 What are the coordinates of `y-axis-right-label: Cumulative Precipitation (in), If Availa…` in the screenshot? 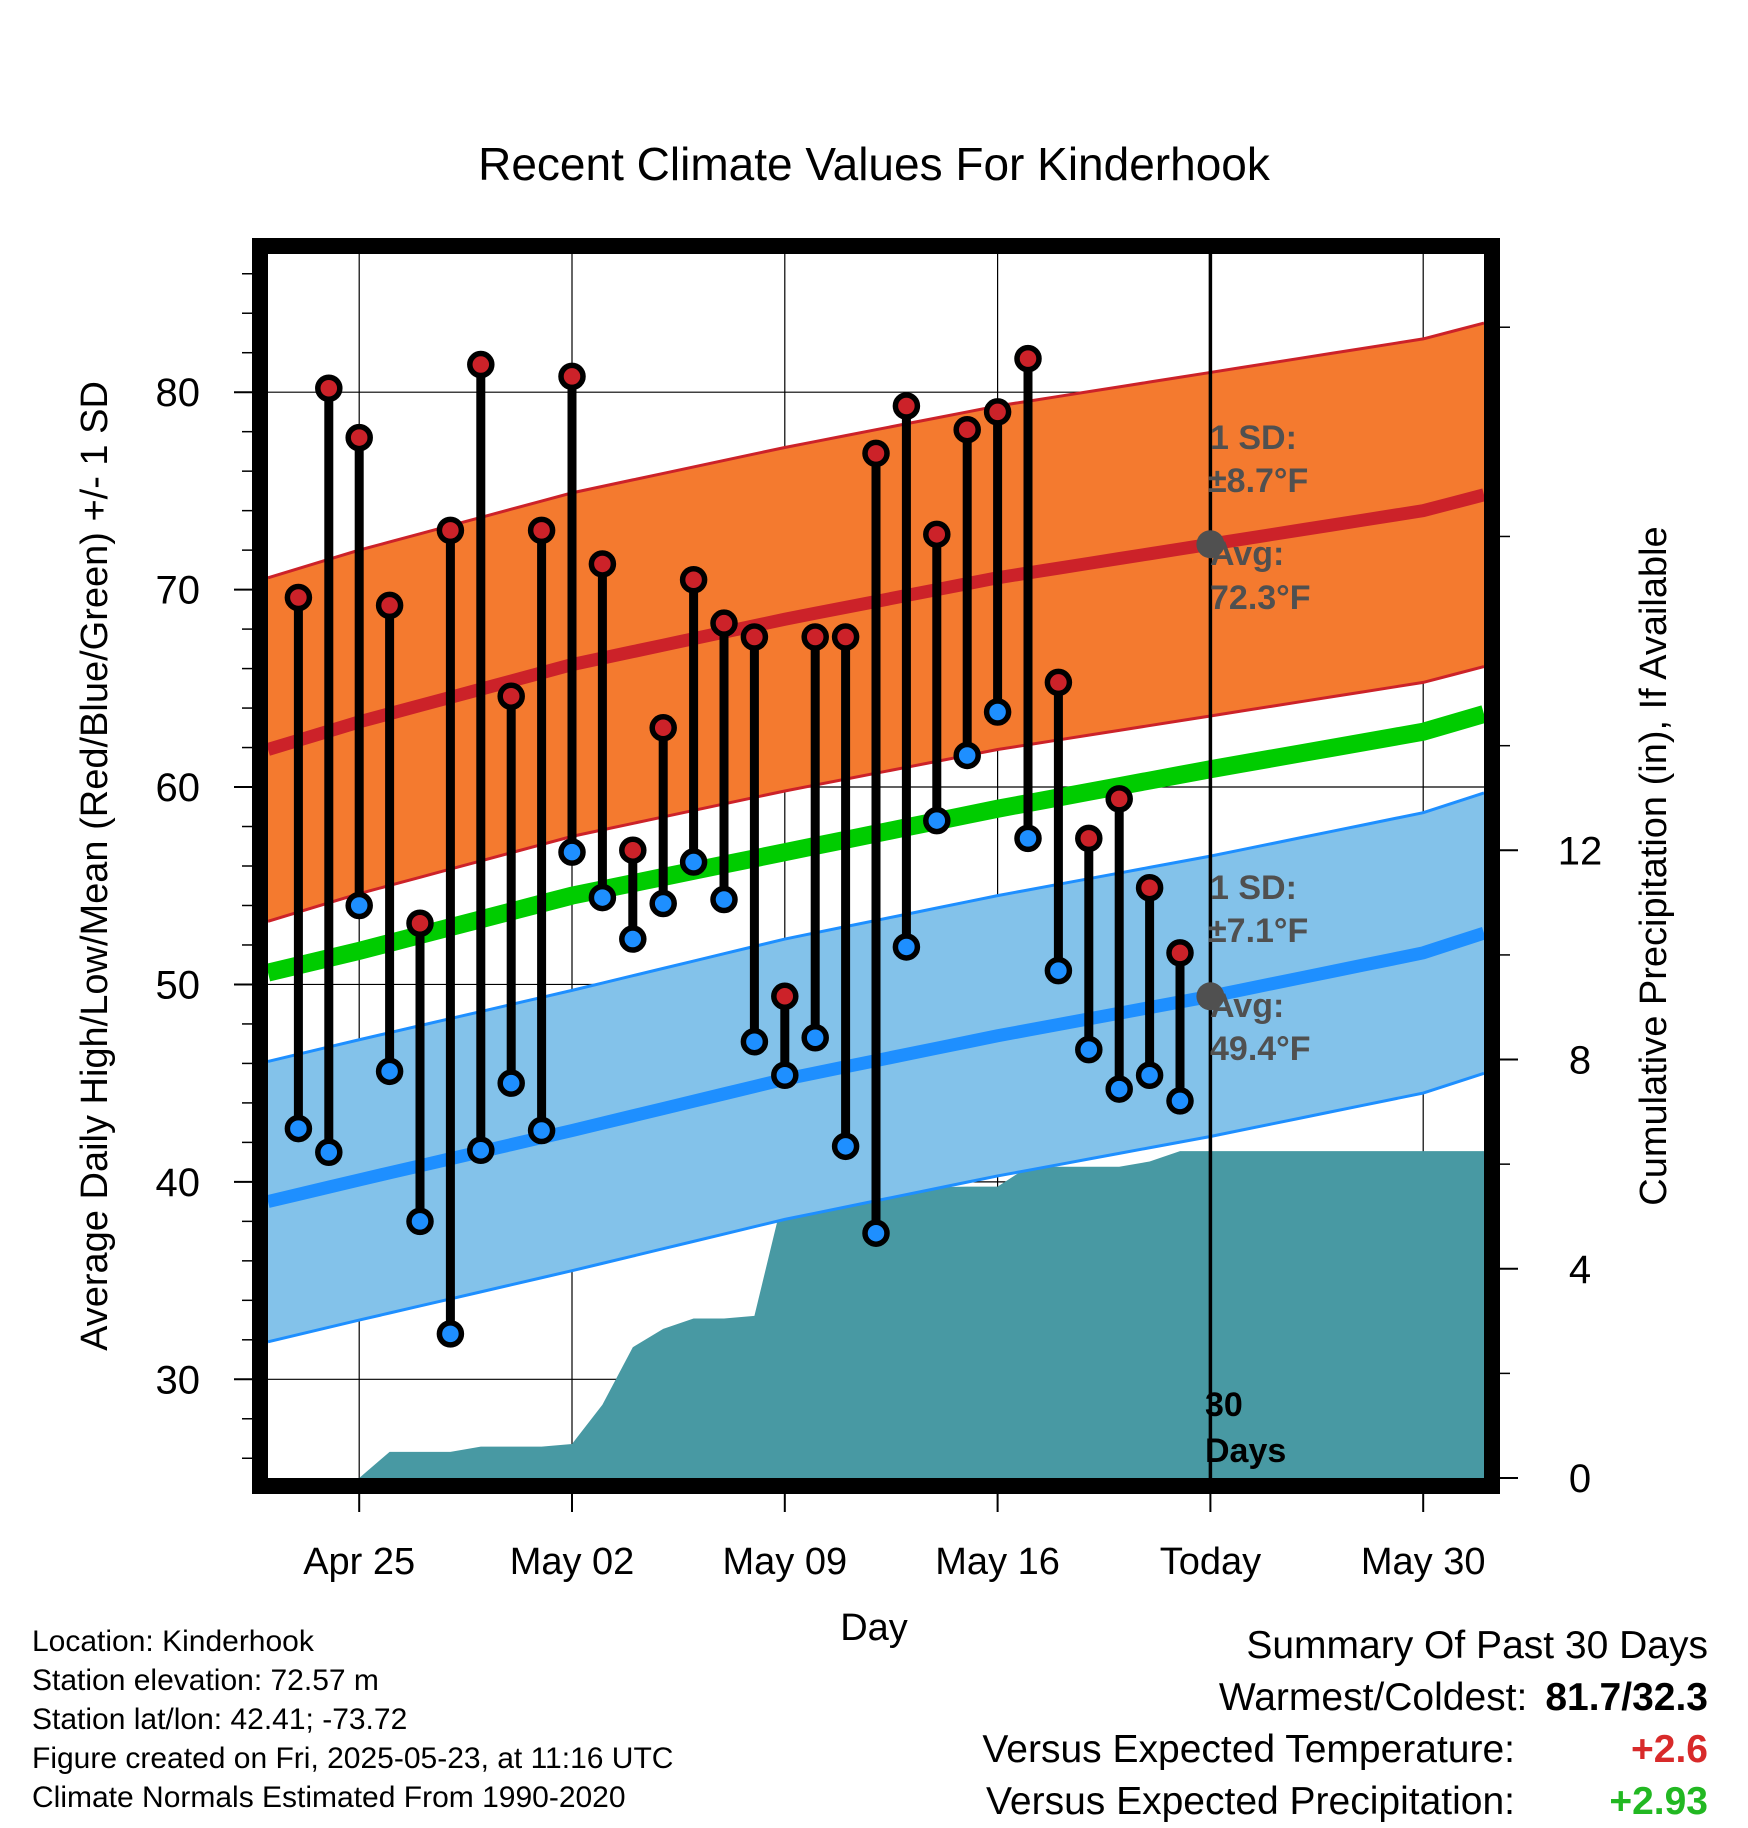 It's located at (1654, 865).